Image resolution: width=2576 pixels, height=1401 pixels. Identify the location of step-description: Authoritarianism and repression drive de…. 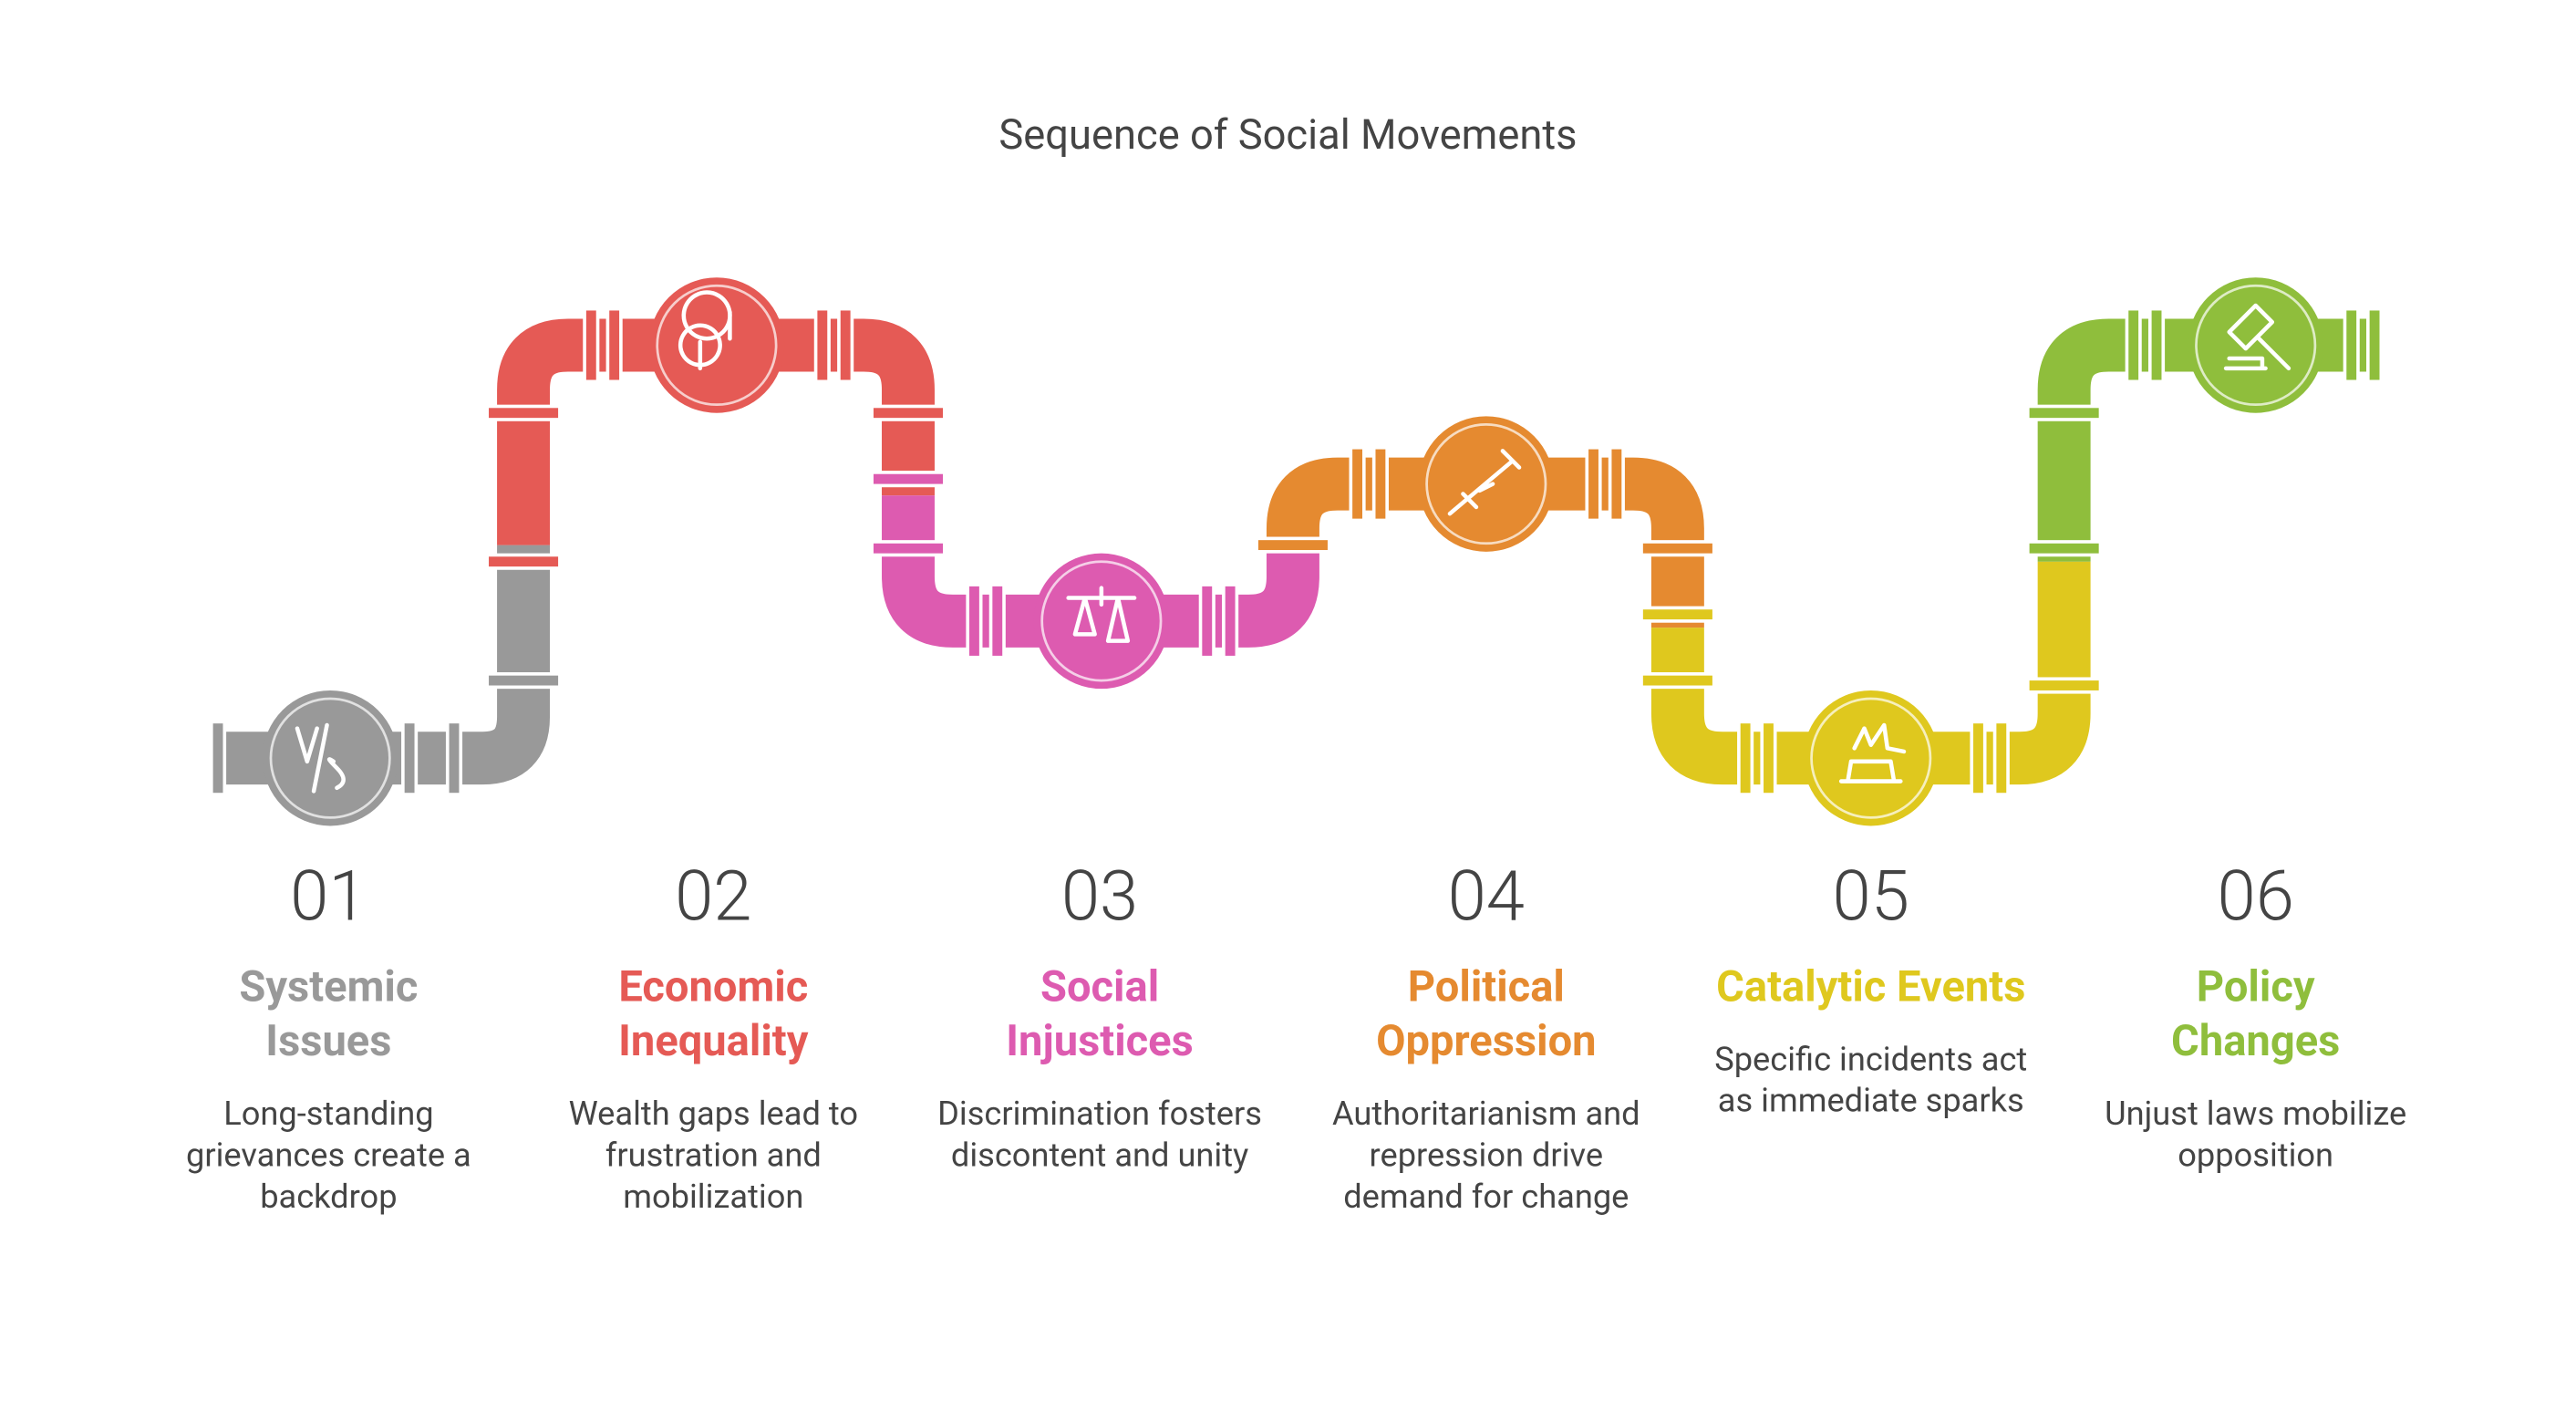
(1485, 1154).